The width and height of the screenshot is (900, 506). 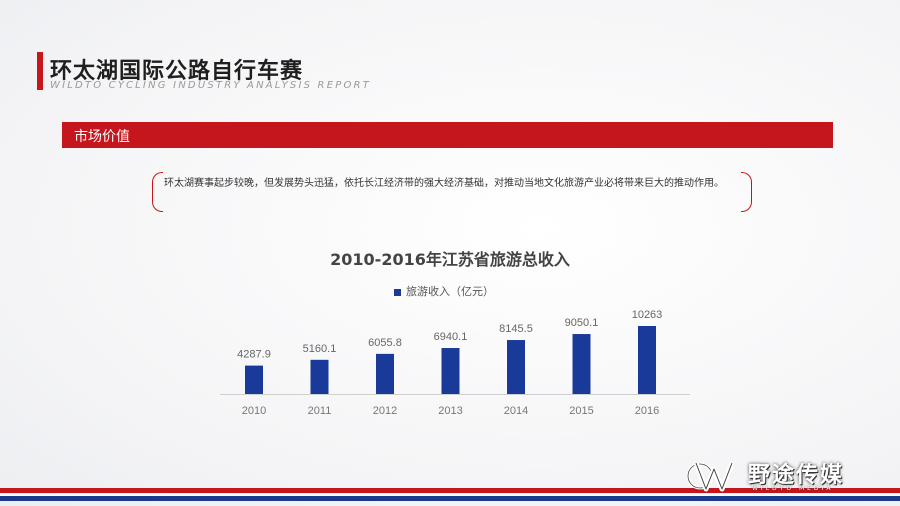 What do you see at coordinates (710, 477) in the screenshot?
I see `brand-mark-icon` at bounding box center [710, 477].